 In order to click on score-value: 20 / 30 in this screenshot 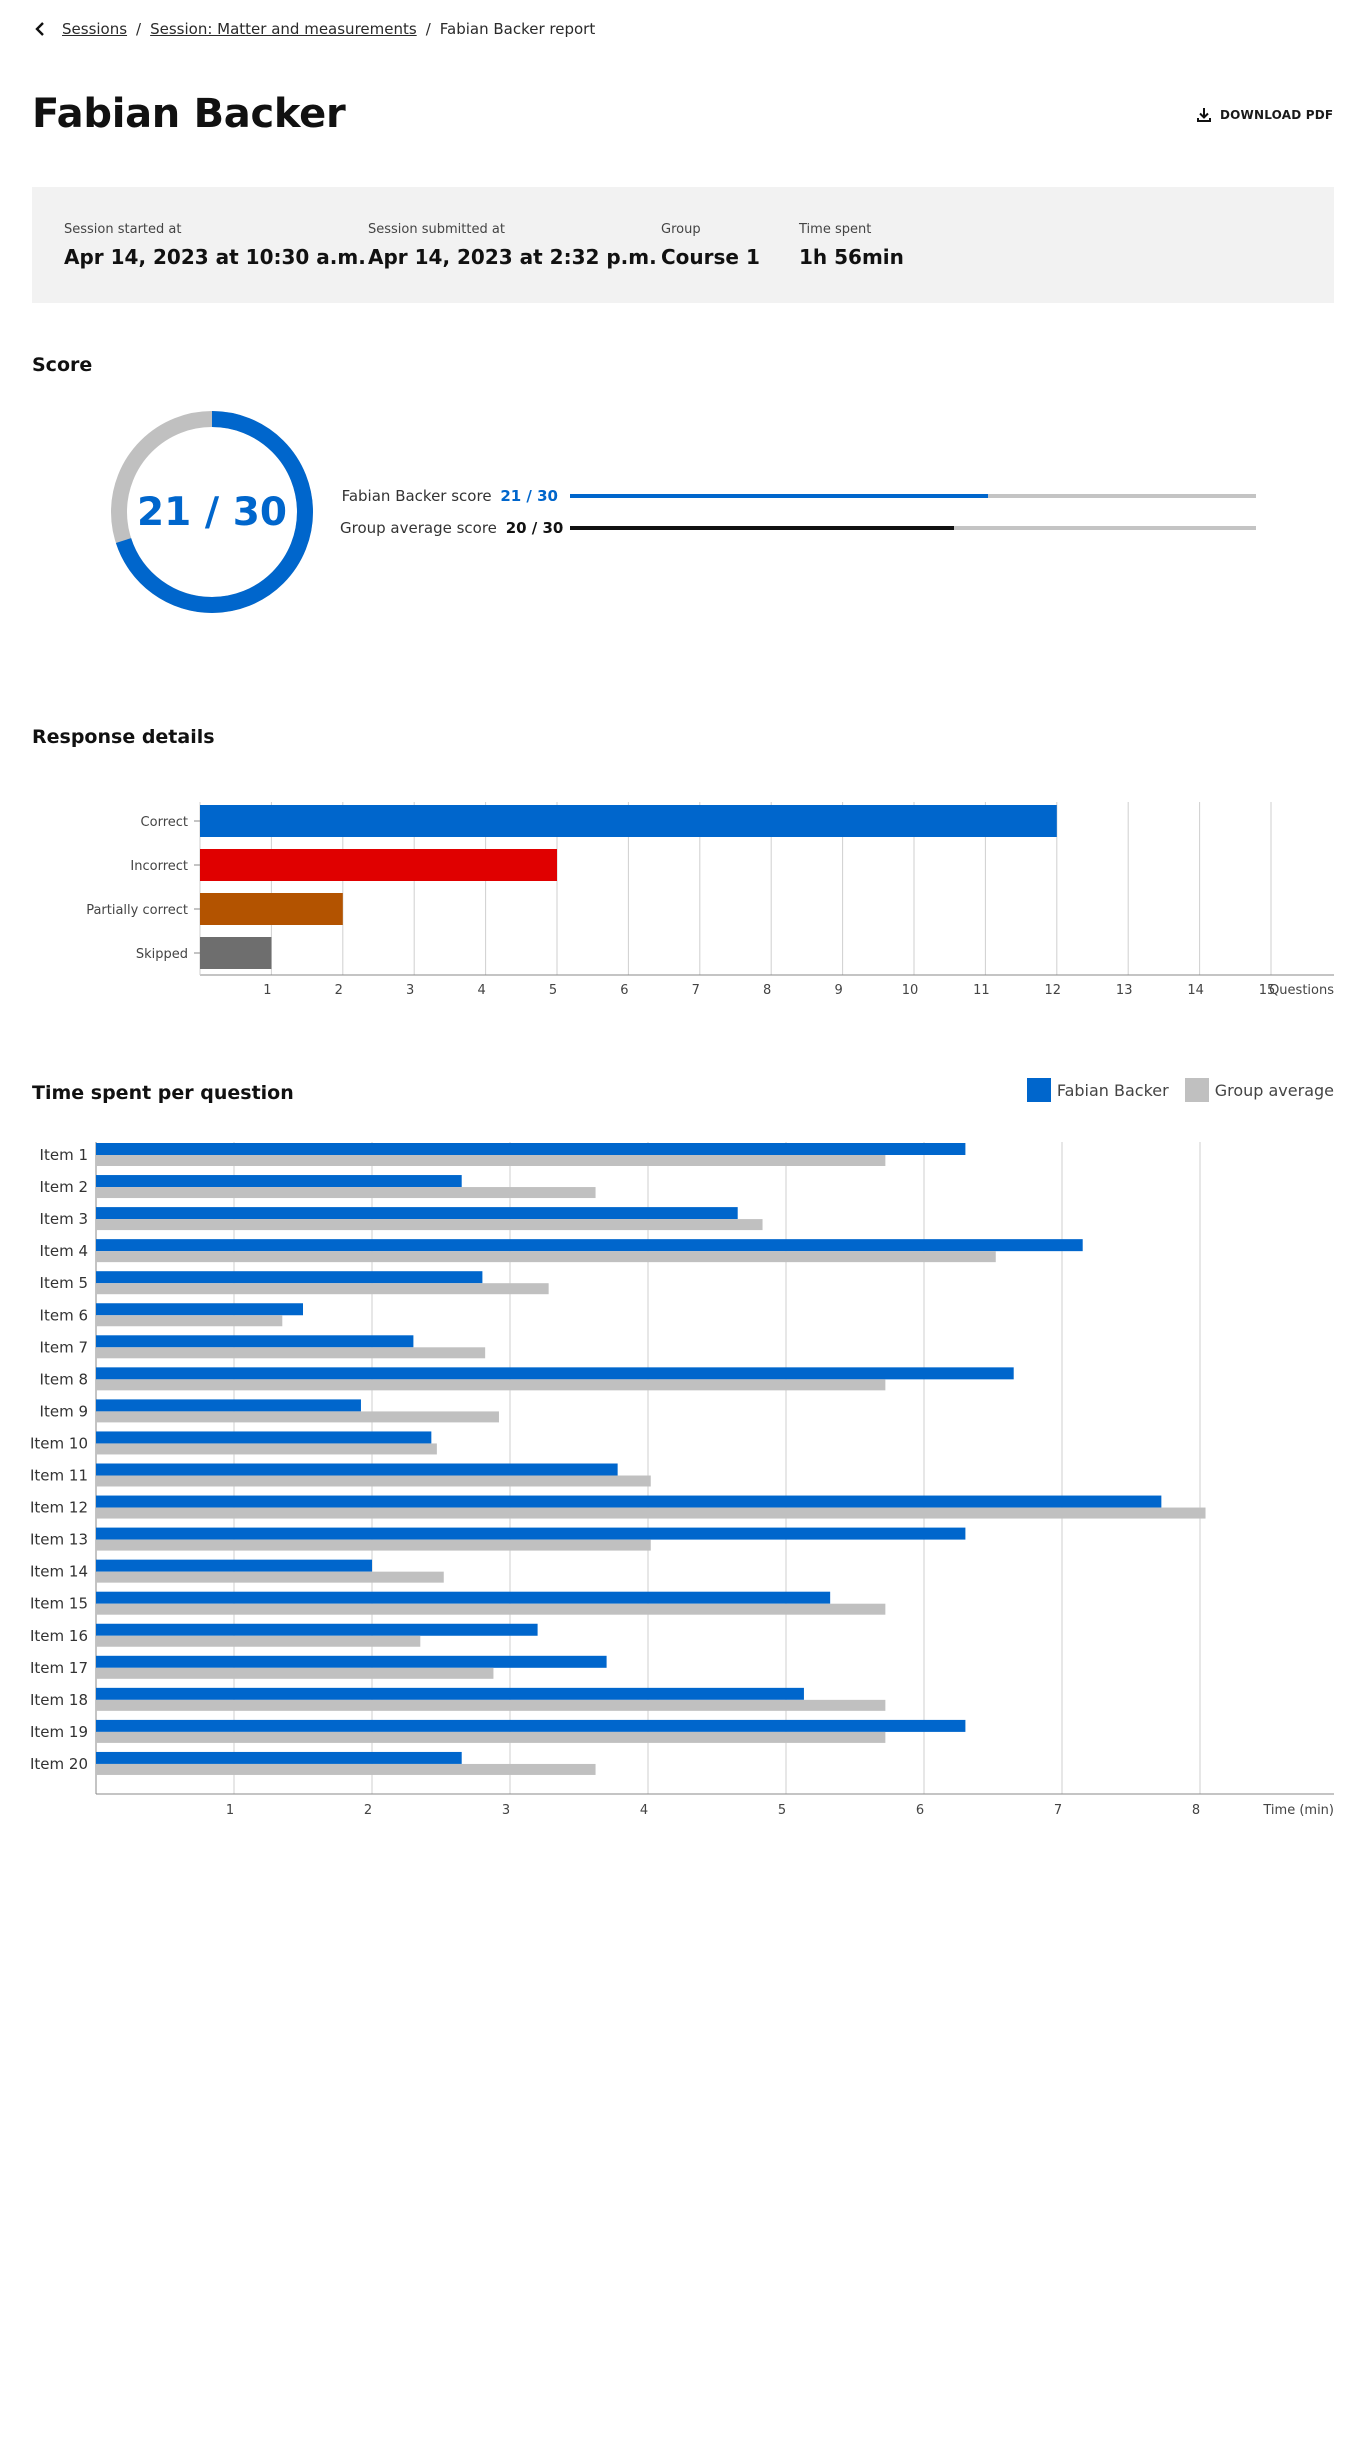, I will do `click(534, 528)`.